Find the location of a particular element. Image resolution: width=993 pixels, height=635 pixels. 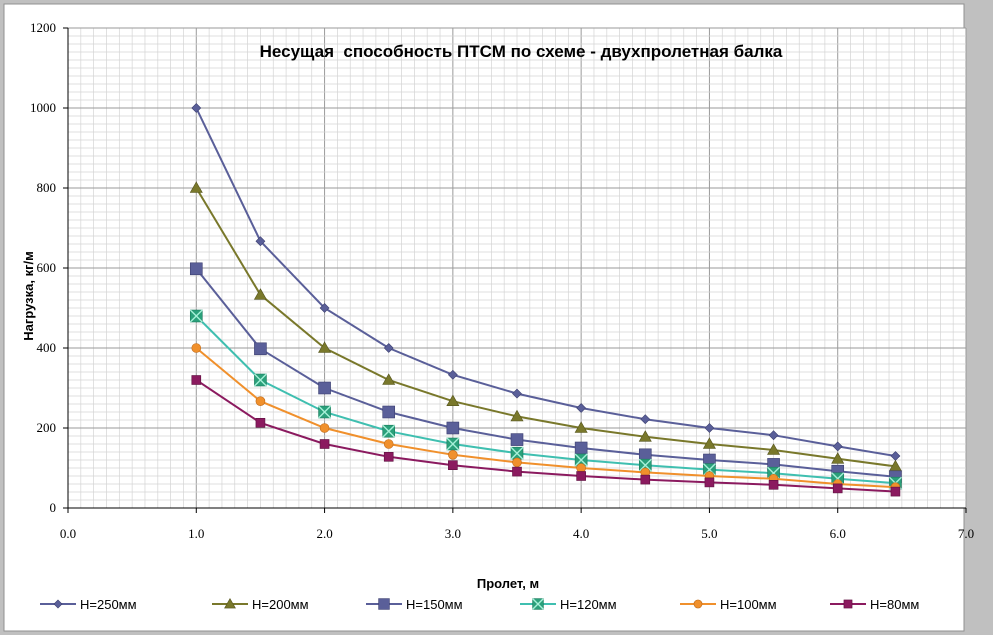

x-axis-label: Пролет, м is located at coordinates (508, 583).